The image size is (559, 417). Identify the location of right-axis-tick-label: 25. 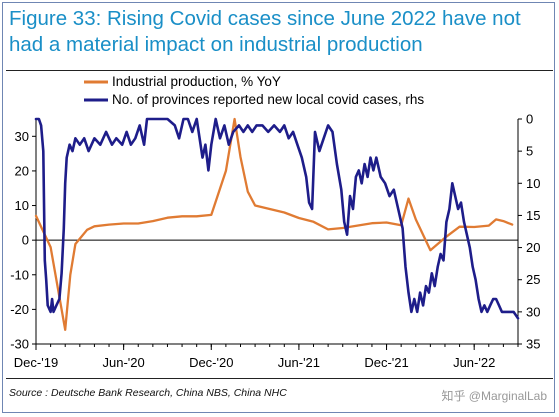
(533, 279).